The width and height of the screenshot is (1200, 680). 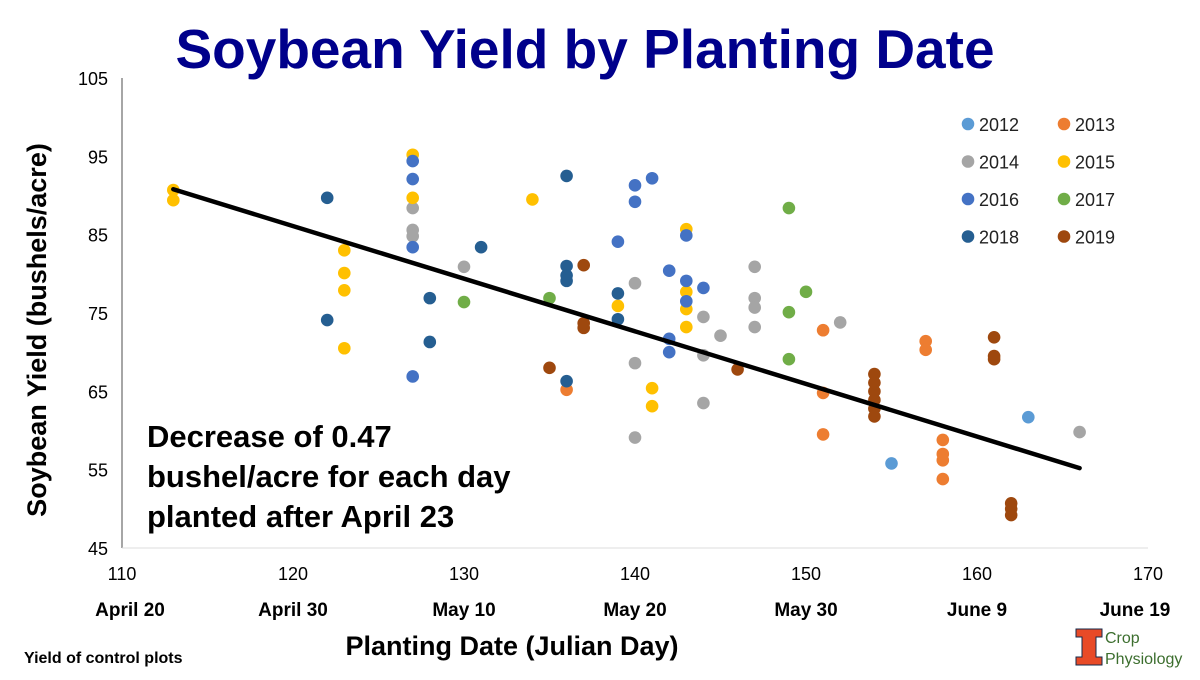 I want to click on logo-text-crop: Crop, so click(x=1122, y=638).